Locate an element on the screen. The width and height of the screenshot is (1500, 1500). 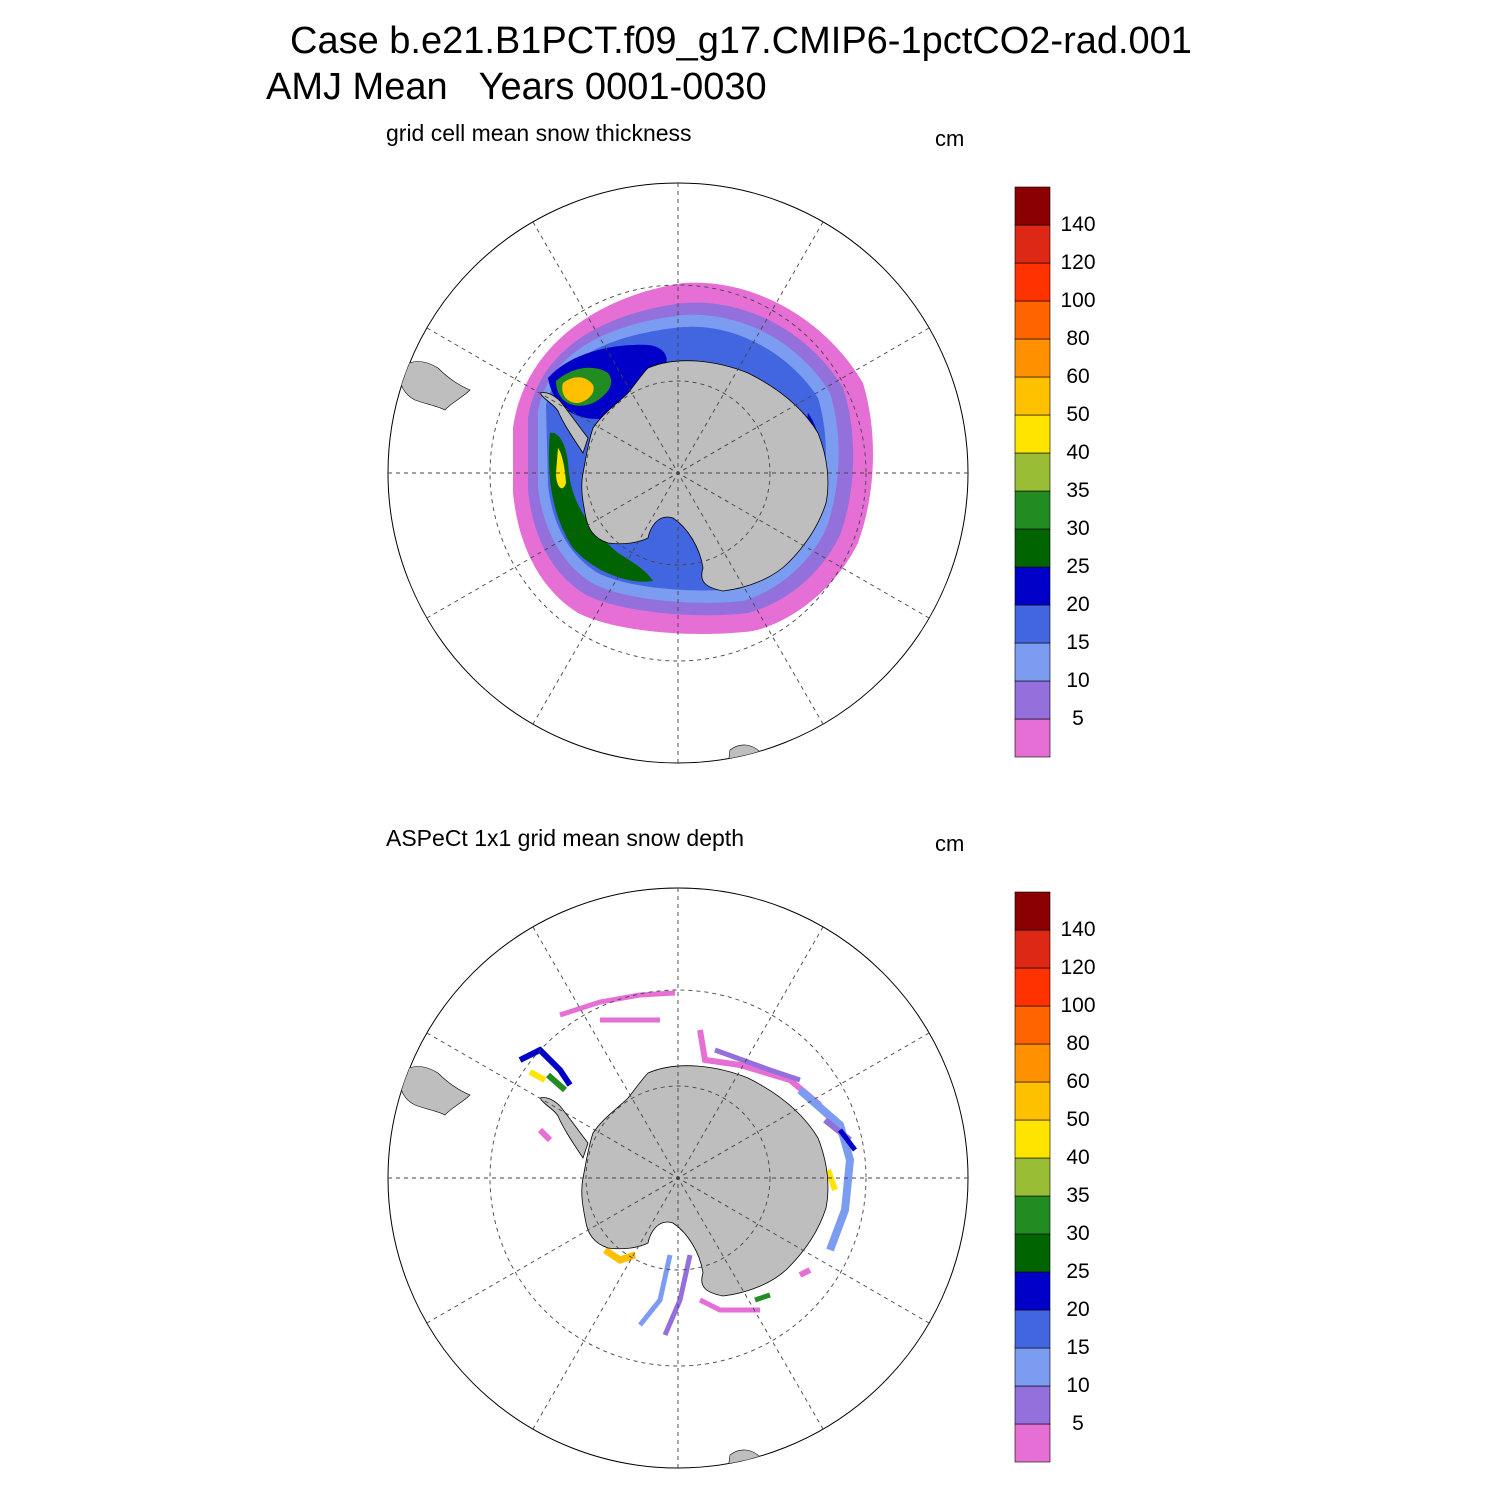
panel1-subtitle: grid cell mean snow thickness is located at coordinates (539, 133).